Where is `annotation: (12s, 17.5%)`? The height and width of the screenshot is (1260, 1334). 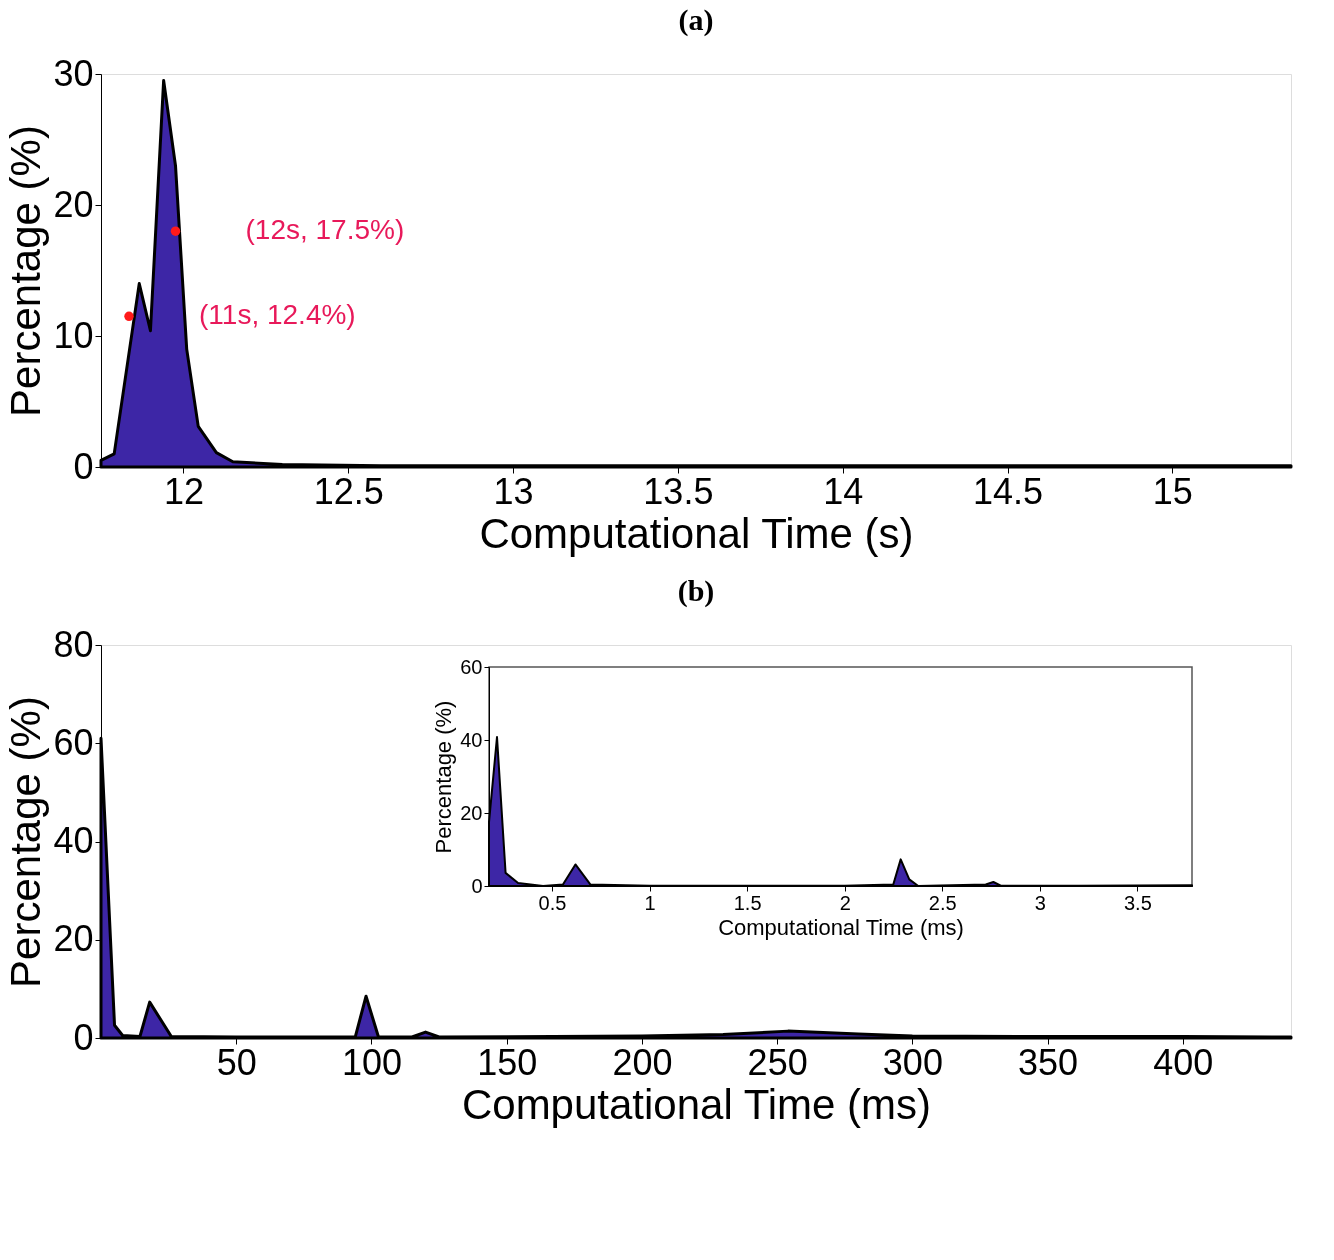
annotation: (12s, 17.5%) is located at coordinates (325, 230).